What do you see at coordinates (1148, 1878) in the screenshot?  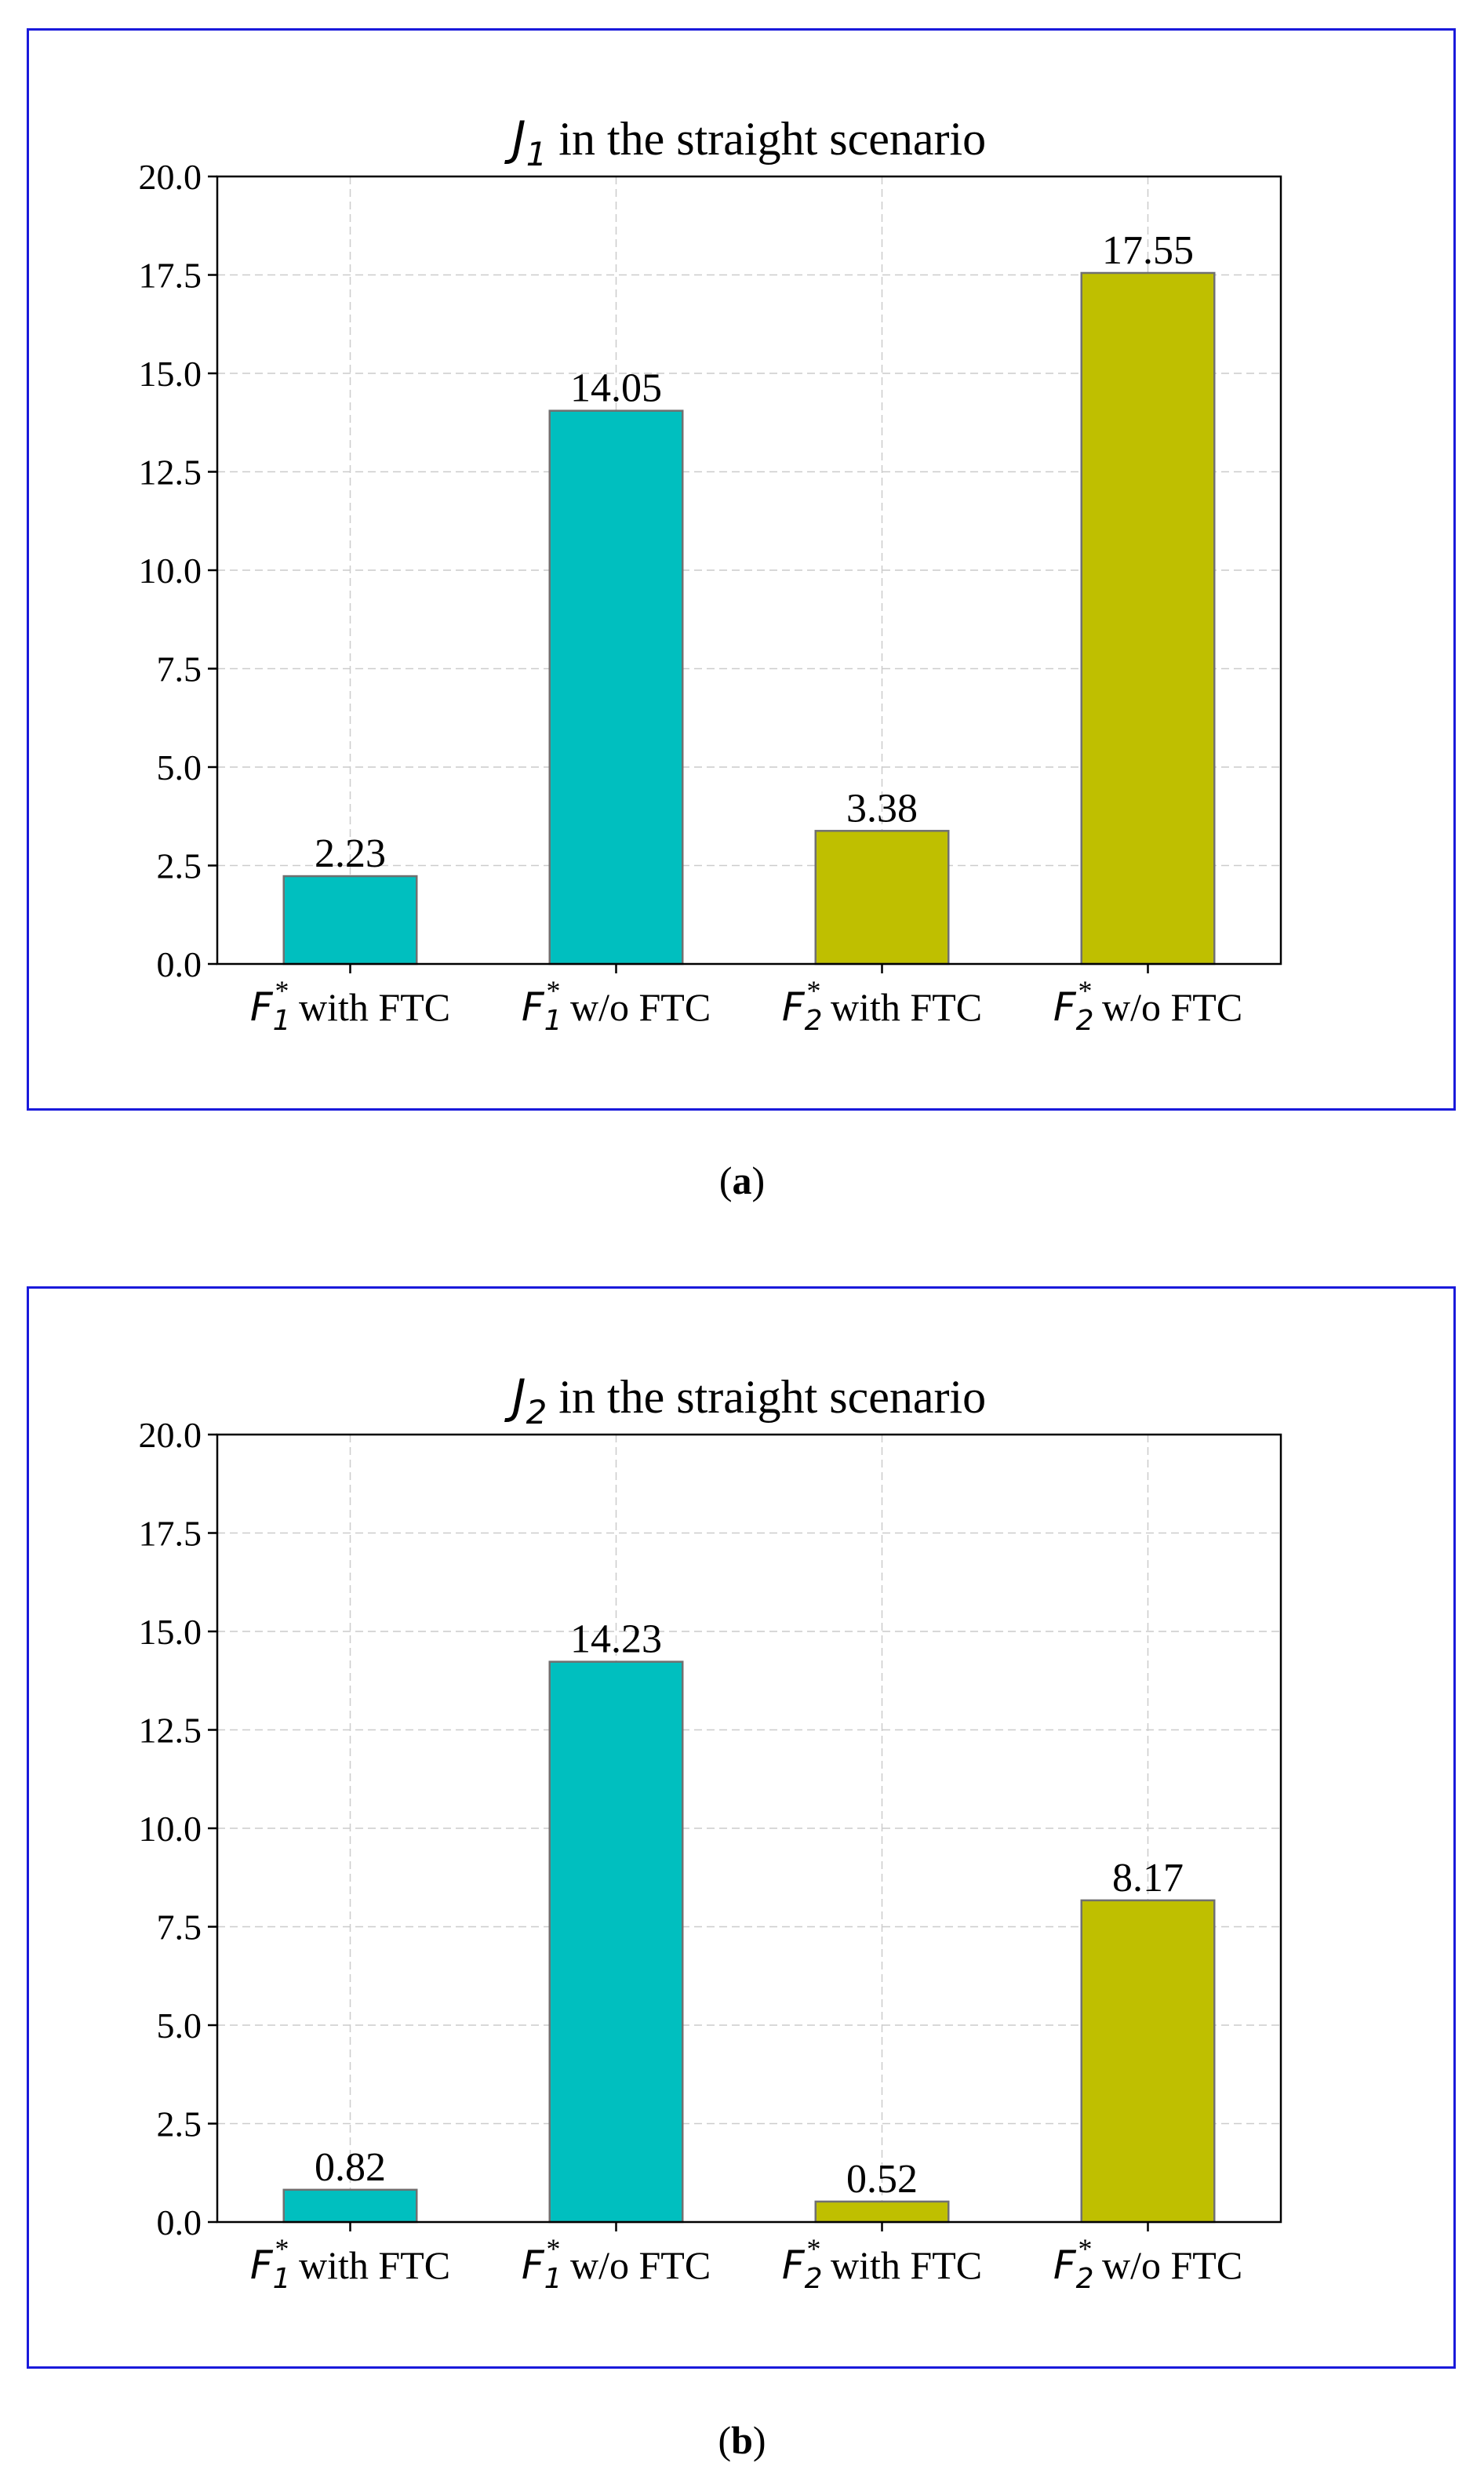 I see `value-label-4: 8.17` at bounding box center [1148, 1878].